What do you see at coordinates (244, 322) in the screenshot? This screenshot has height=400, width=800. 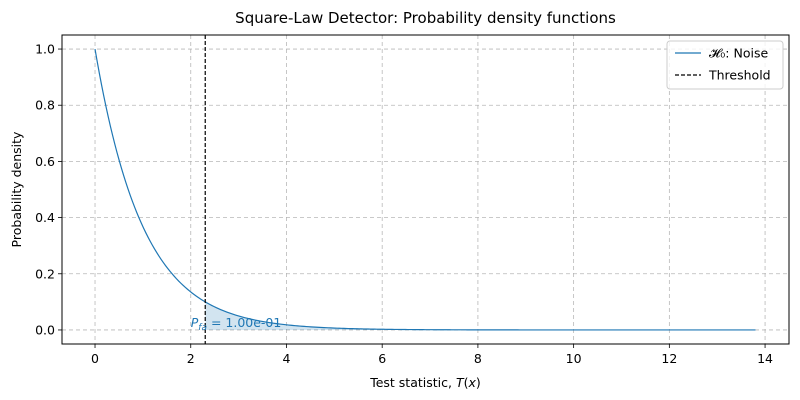 I see `pfa-value: = 1.00e-01` at bounding box center [244, 322].